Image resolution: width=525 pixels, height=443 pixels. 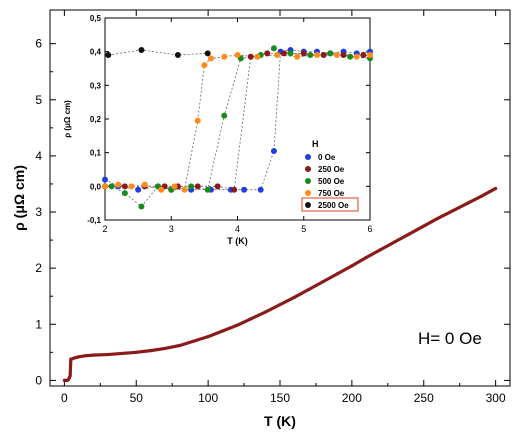 I want to click on inset-y-axis-label: ρ (μΩ cm), so click(x=67, y=119).